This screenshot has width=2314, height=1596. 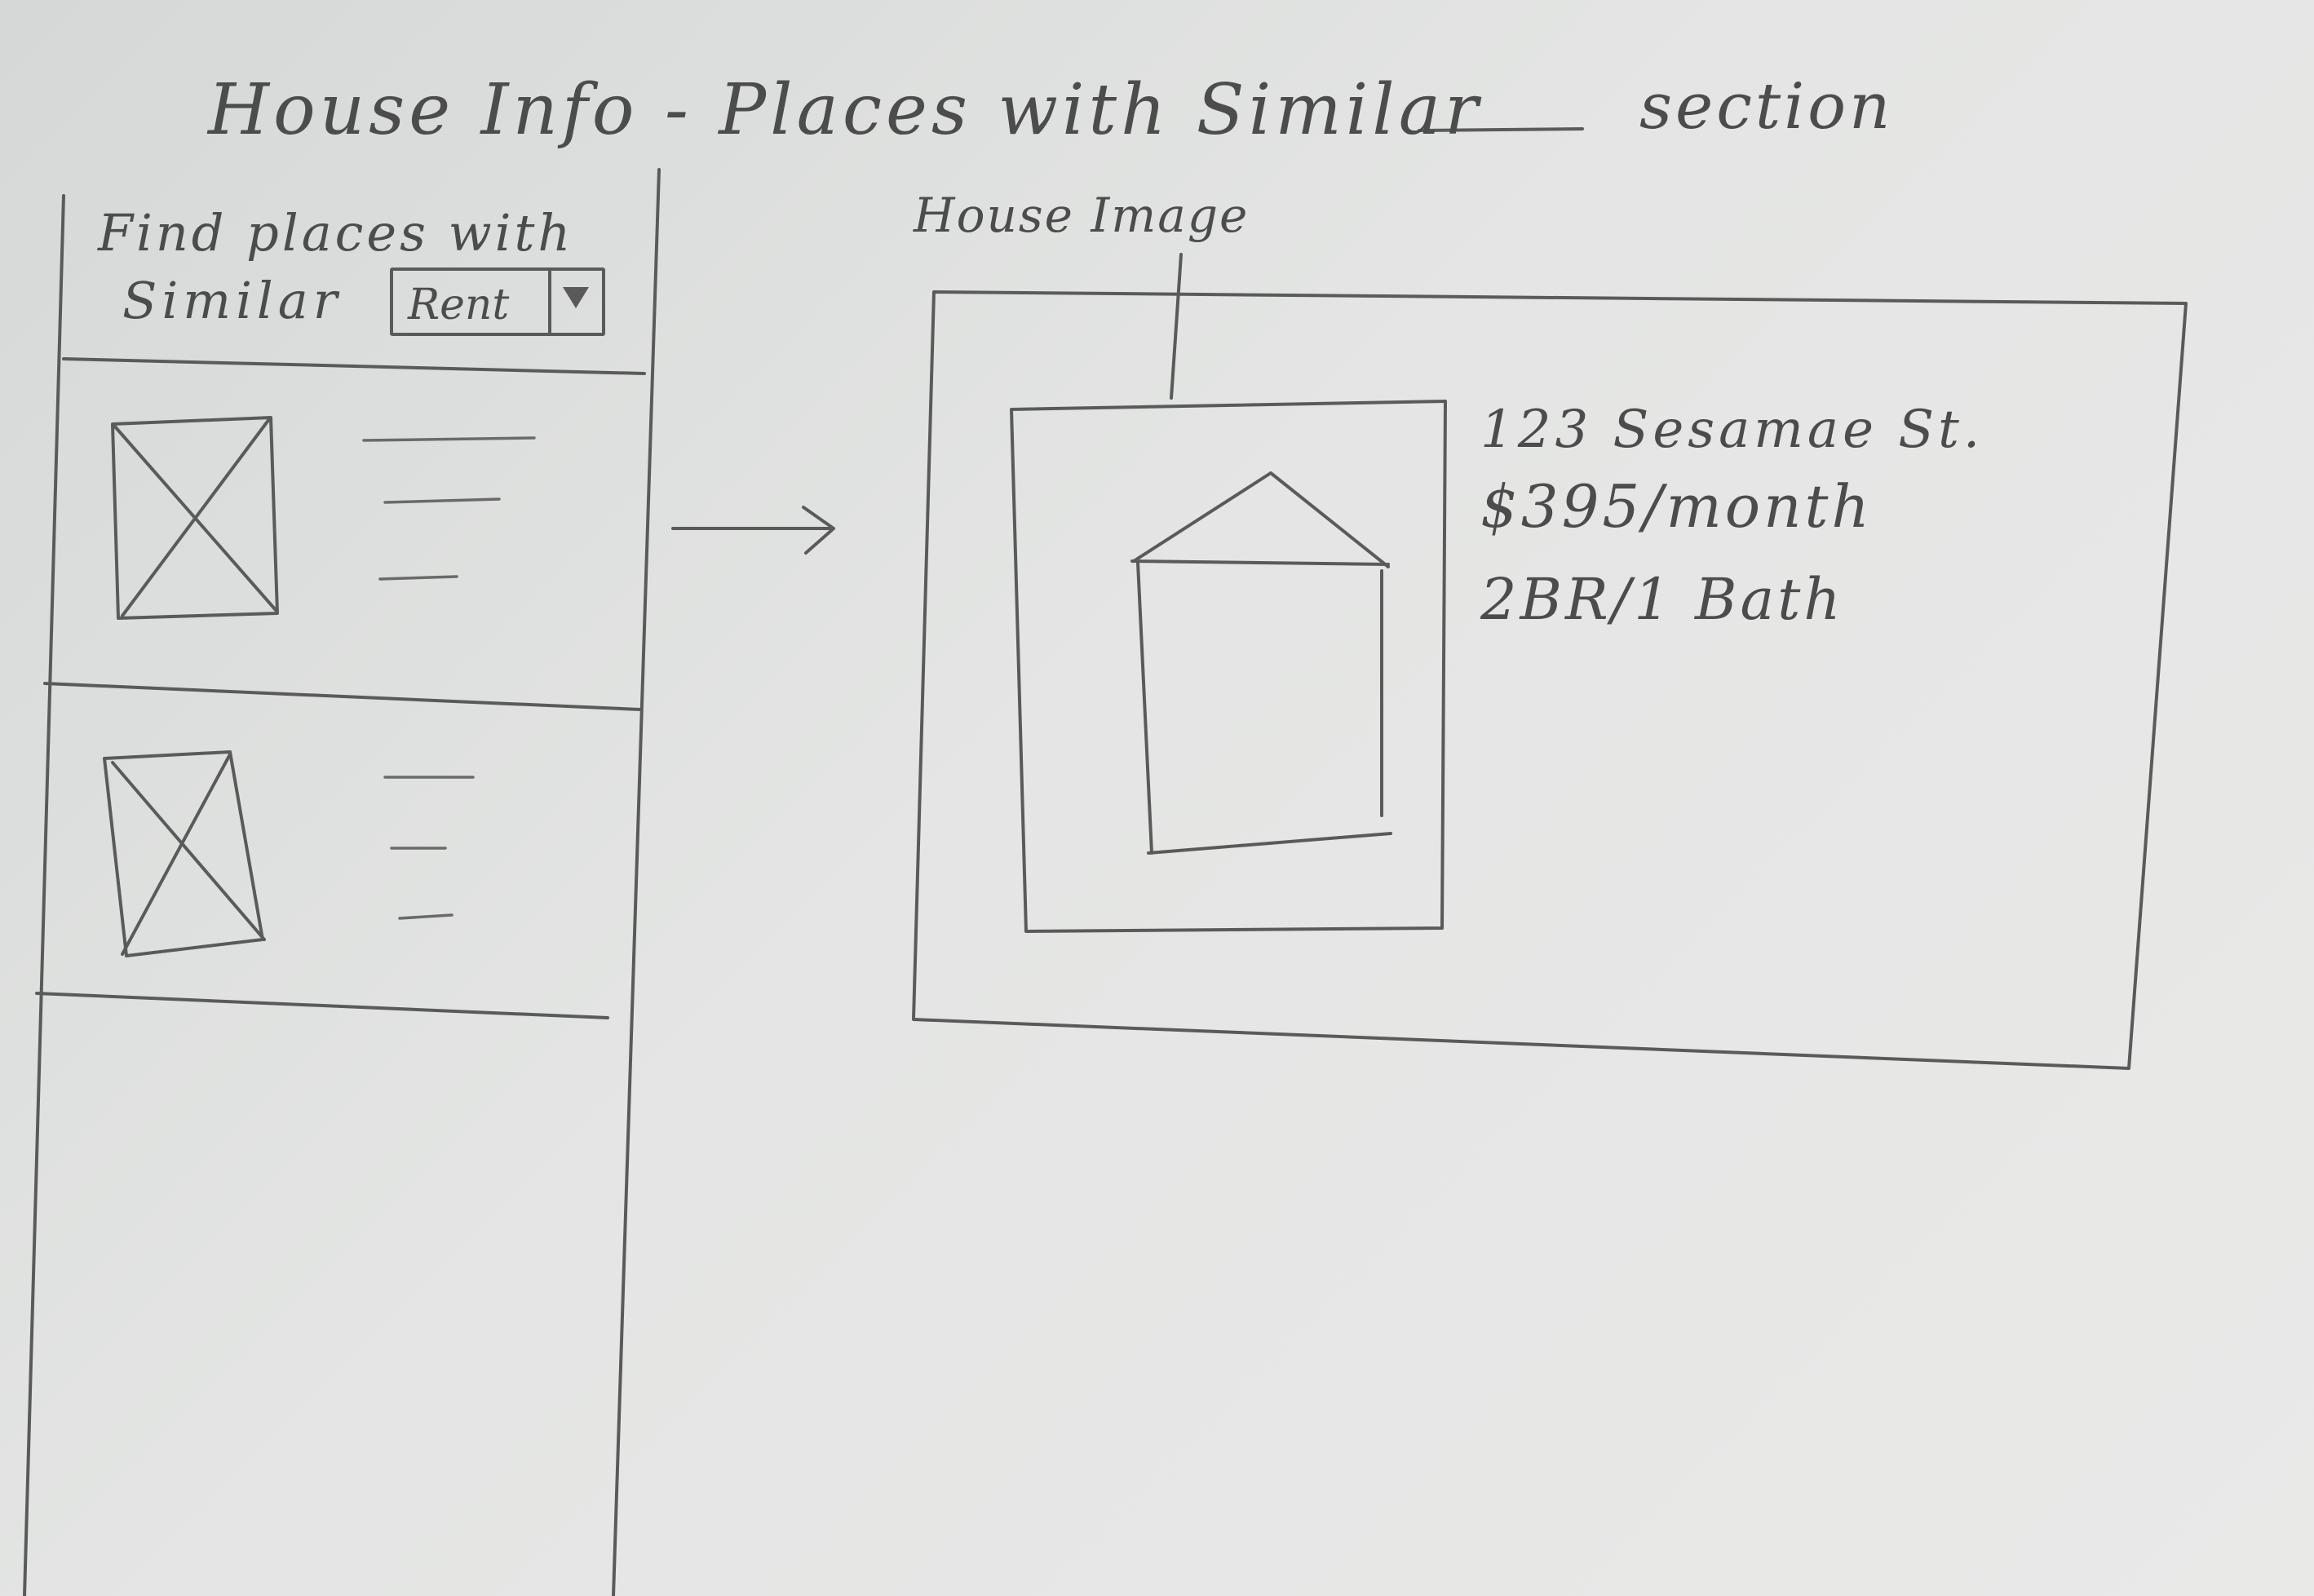 What do you see at coordinates (323, 518) in the screenshot?
I see `list-item-1-graphics` at bounding box center [323, 518].